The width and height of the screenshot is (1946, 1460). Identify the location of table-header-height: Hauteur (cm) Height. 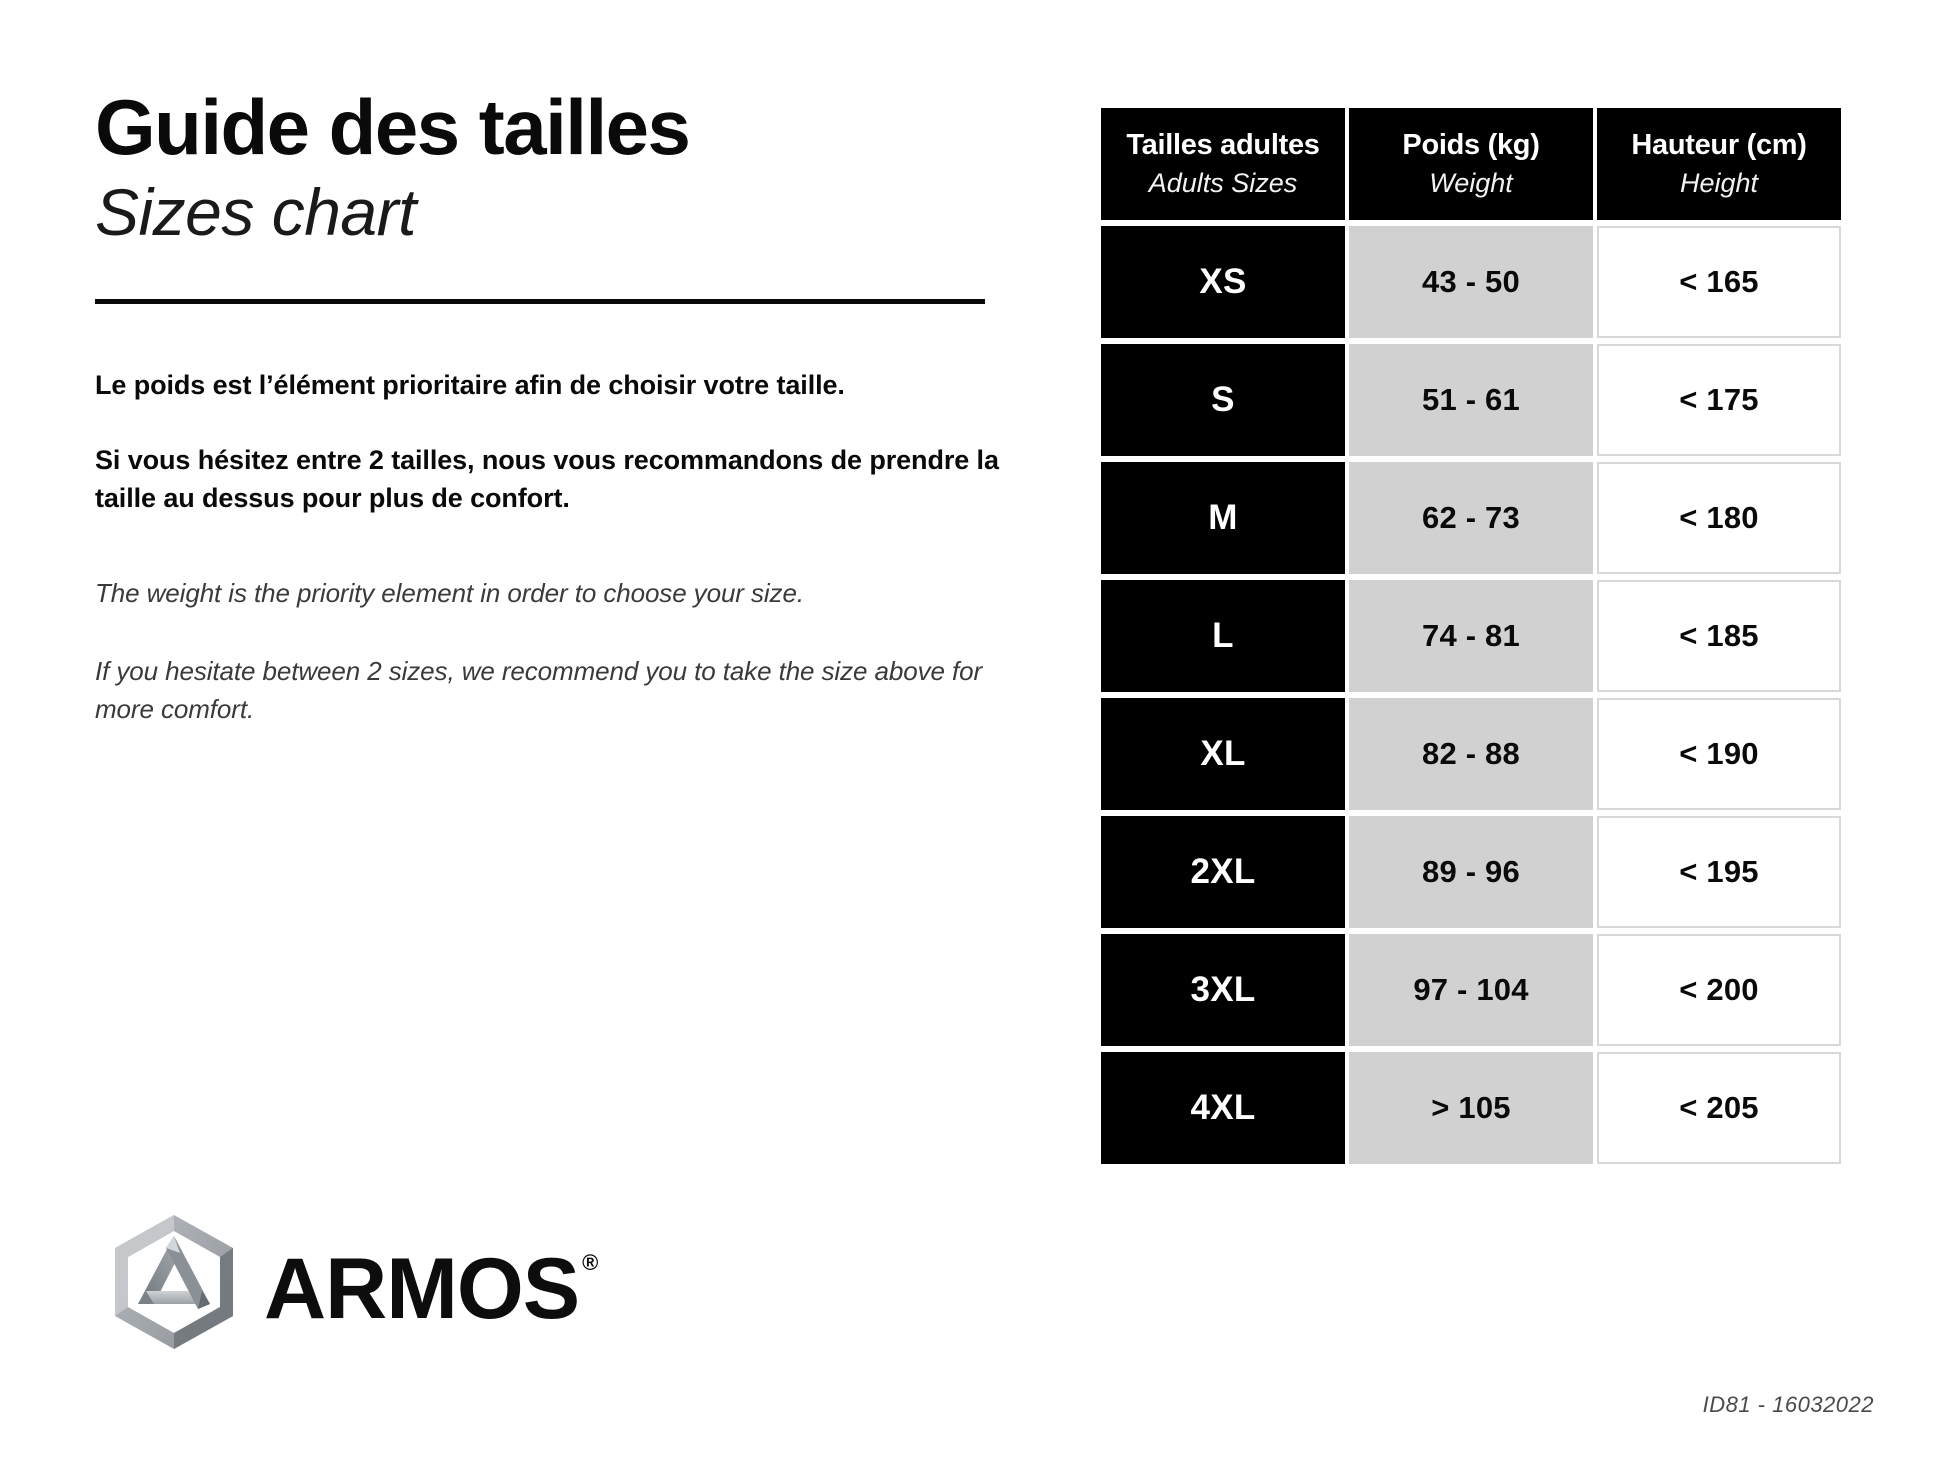
(1719, 164).